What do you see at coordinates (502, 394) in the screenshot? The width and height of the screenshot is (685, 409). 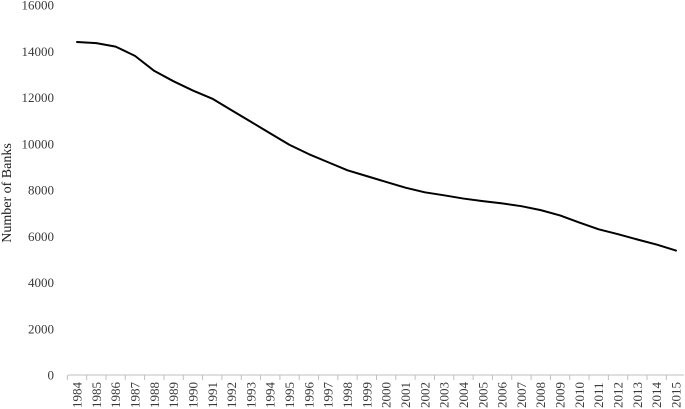 I see `x-tick-label: 2006` at bounding box center [502, 394].